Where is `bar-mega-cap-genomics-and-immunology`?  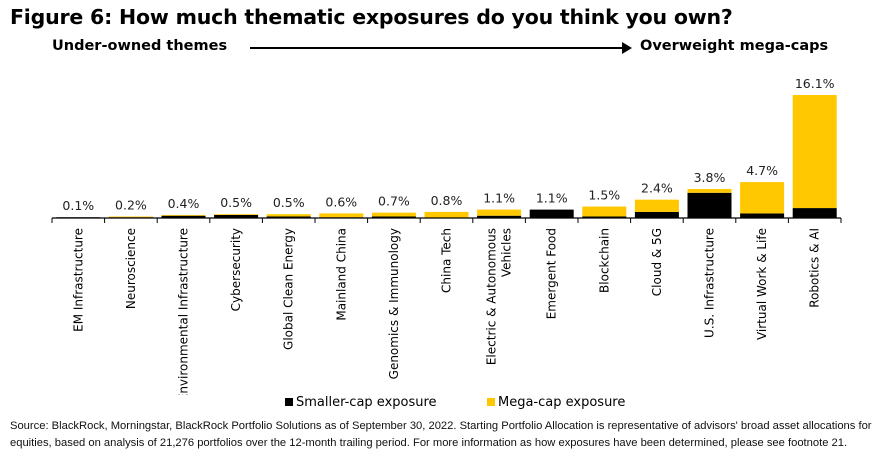 bar-mega-cap-genomics-and-immunology is located at coordinates (393, 214).